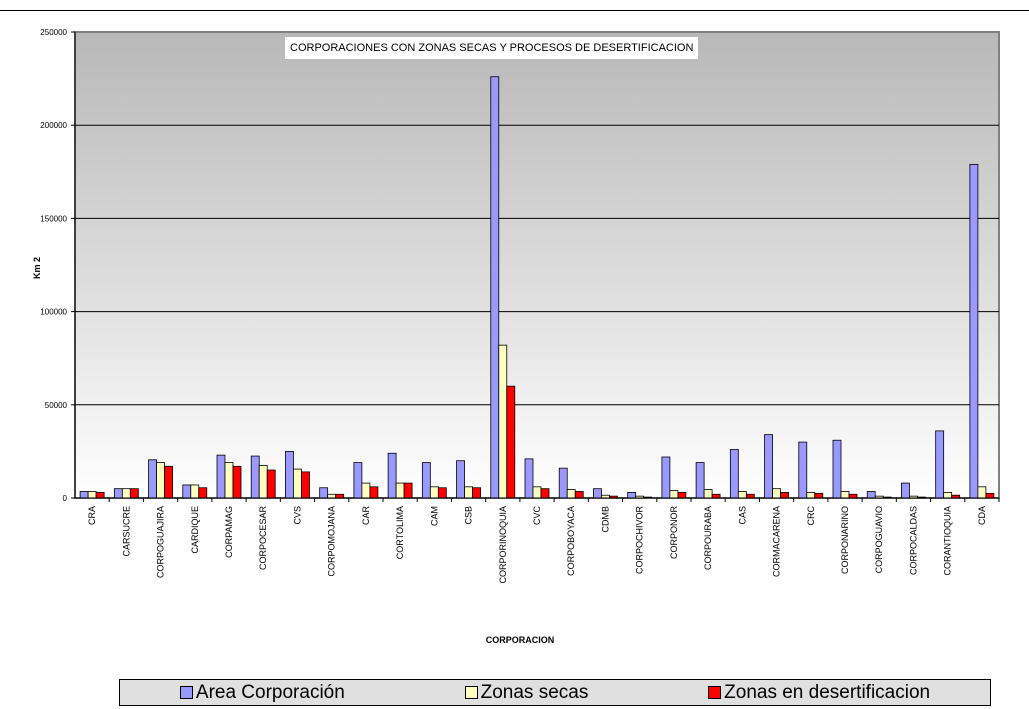 This screenshot has width=1029, height=709. Describe the element at coordinates (366, 516) in the screenshot. I see `x-tick-label: CAR` at that location.